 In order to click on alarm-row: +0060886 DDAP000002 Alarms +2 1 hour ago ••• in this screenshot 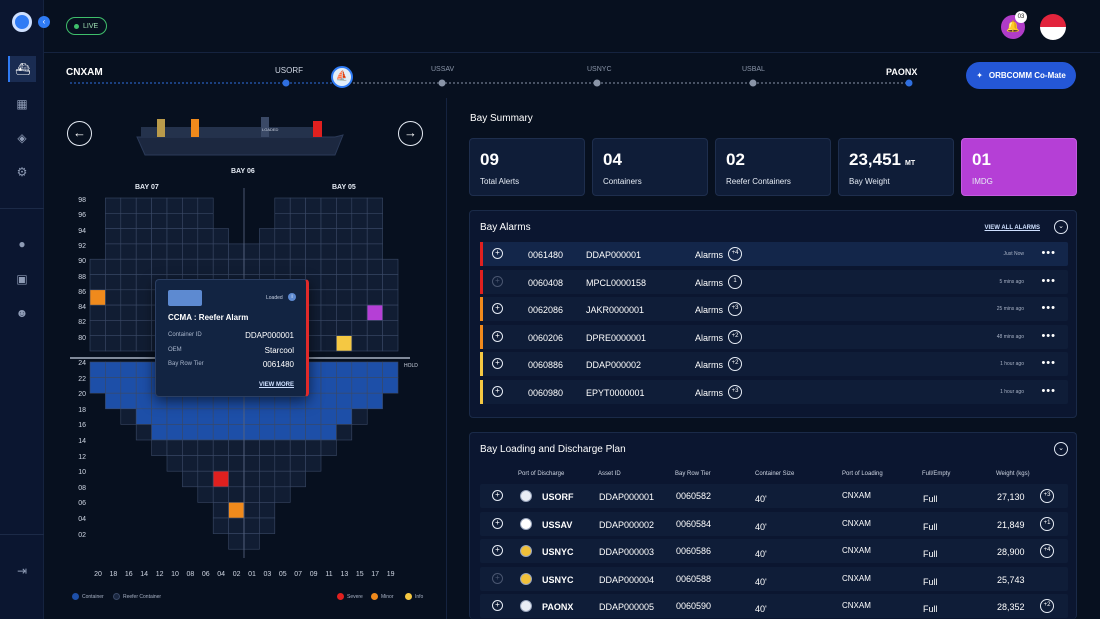, I will do `click(774, 364)`.